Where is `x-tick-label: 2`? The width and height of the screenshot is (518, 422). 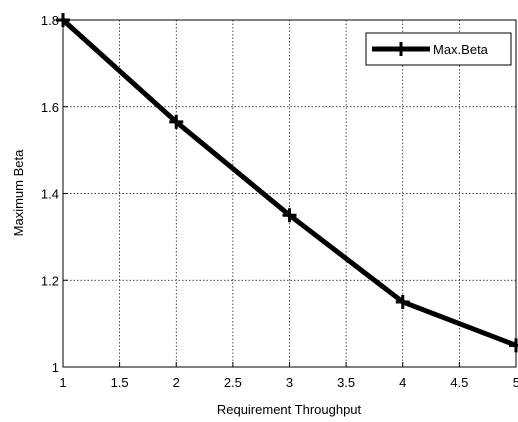 x-tick-label: 2 is located at coordinates (176, 382).